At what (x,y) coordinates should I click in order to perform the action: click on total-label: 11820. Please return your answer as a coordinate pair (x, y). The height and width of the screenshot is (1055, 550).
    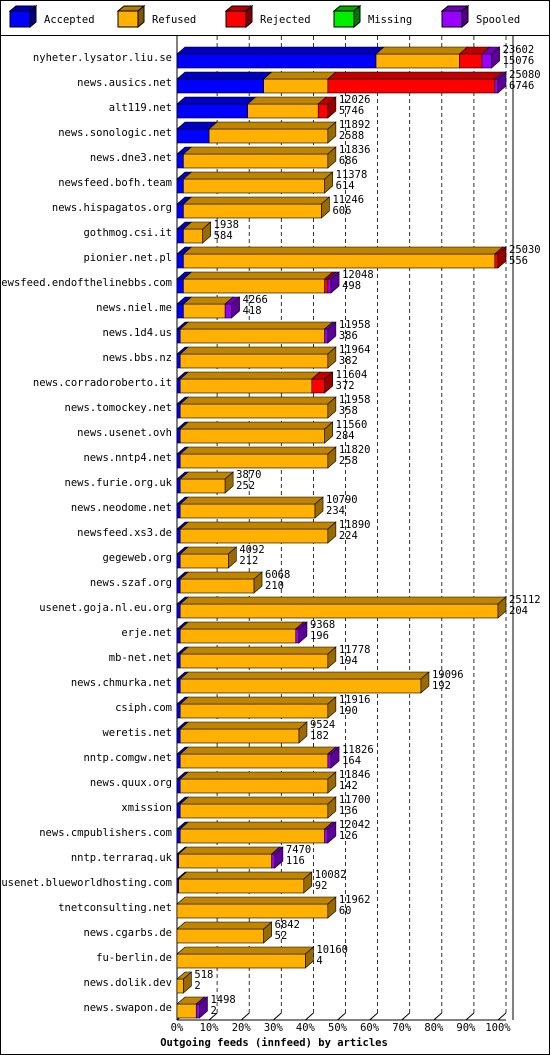
    Looking at the image, I should click on (355, 450).